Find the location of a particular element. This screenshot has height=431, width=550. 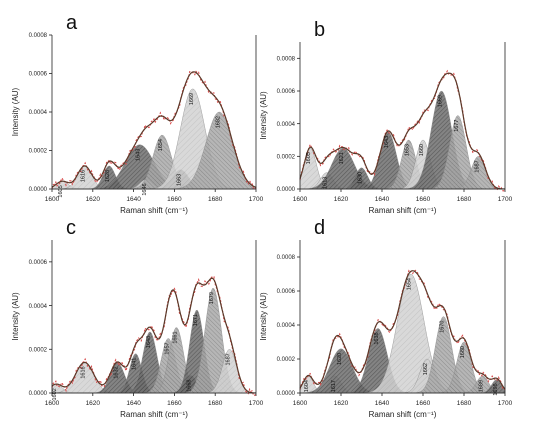

peak-label: 1632 is located at coordinates (116, 372).